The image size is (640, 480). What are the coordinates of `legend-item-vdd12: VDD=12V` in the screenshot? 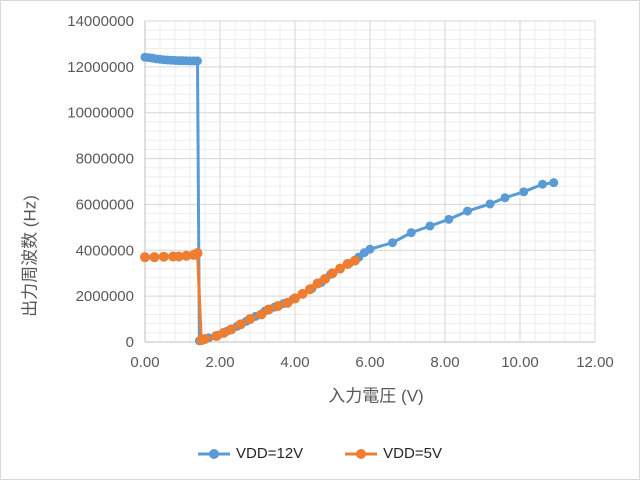 It's located at (250, 453).